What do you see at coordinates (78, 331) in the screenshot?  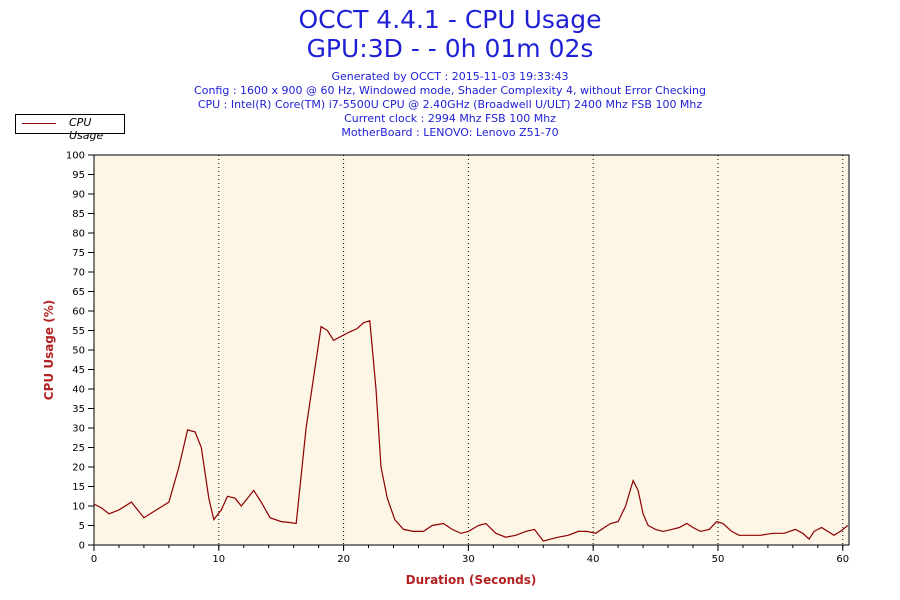 I see `y-tick-label: 55` at bounding box center [78, 331].